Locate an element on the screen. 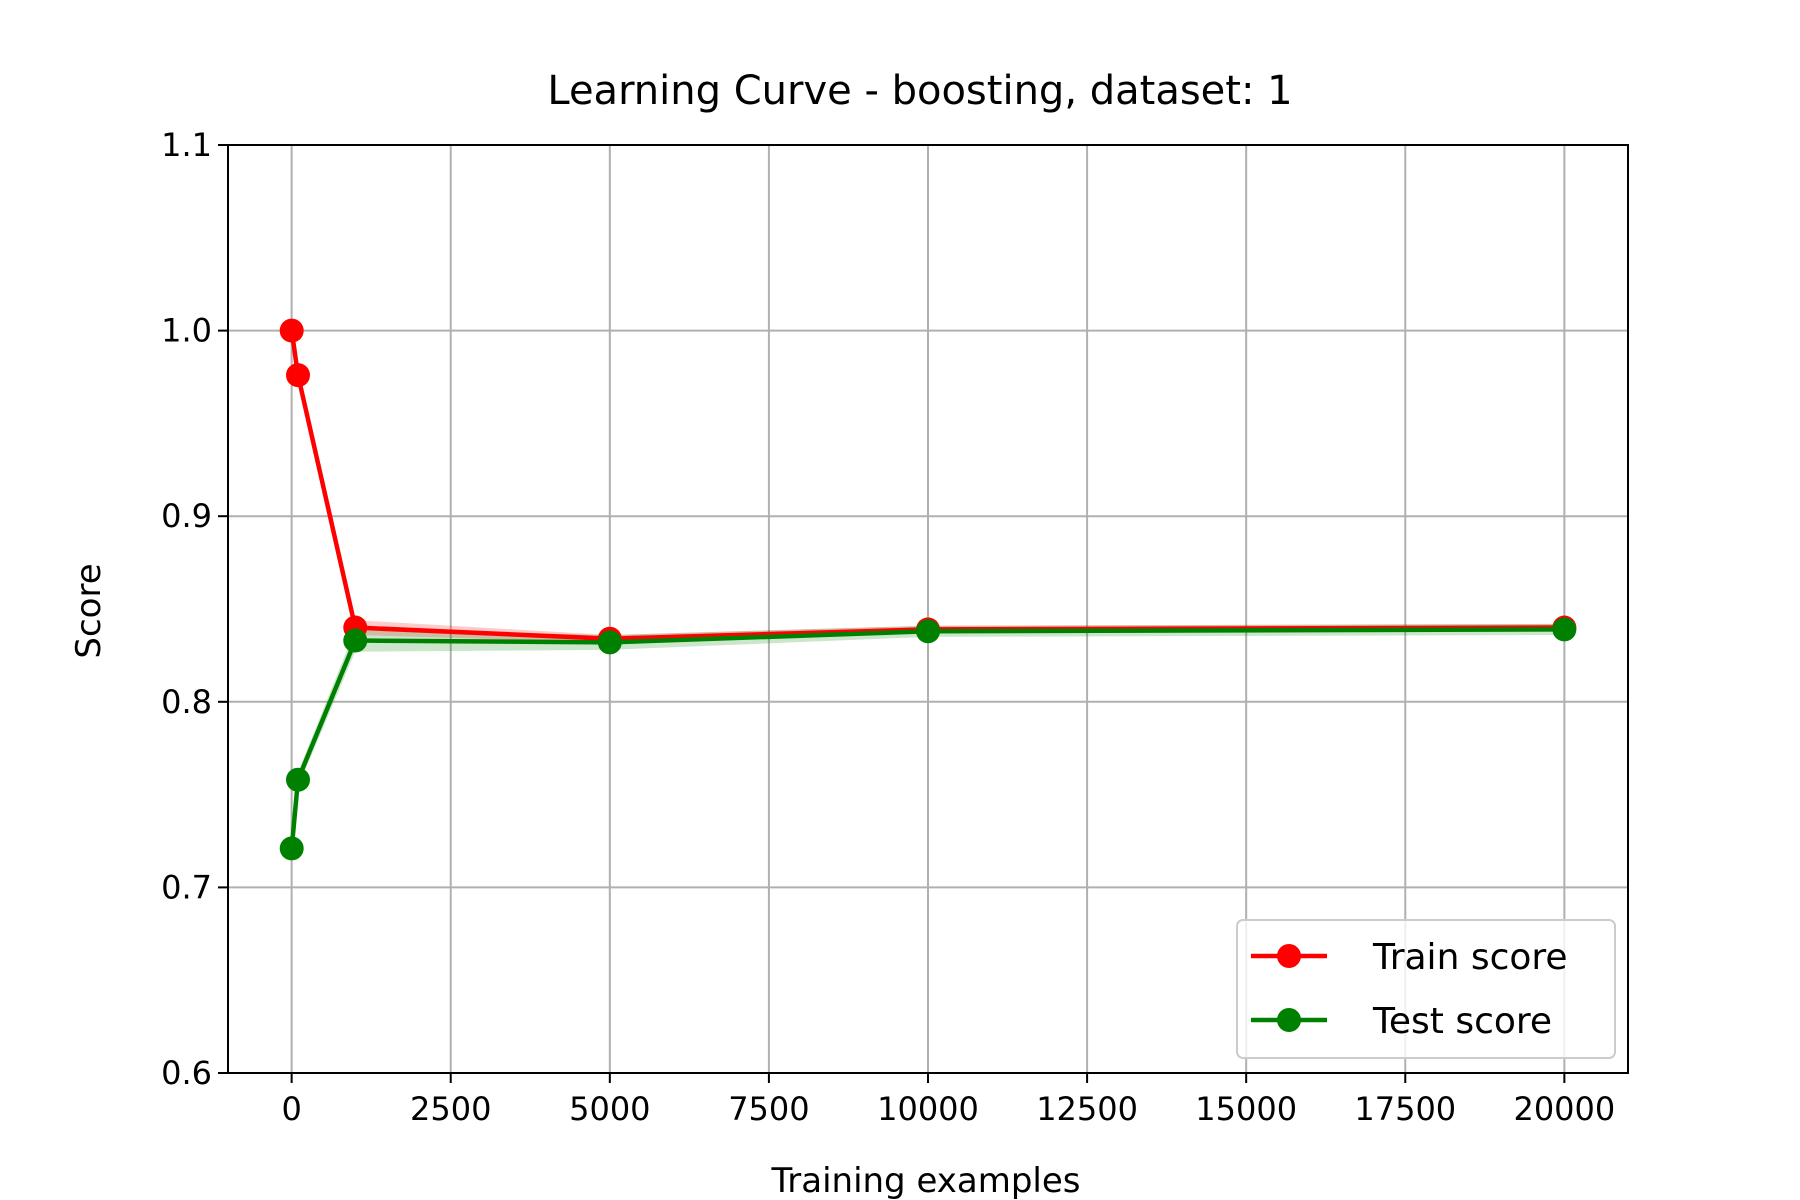  x-axis-label: Training examples is located at coordinates (925, 1180).